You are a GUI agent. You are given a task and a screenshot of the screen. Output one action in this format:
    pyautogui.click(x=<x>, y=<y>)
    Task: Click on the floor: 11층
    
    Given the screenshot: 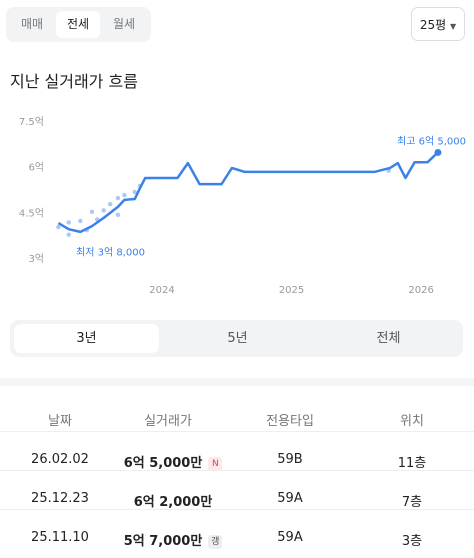 What is the action you would take?
    pyautogui.click(x=412, y=463)
    